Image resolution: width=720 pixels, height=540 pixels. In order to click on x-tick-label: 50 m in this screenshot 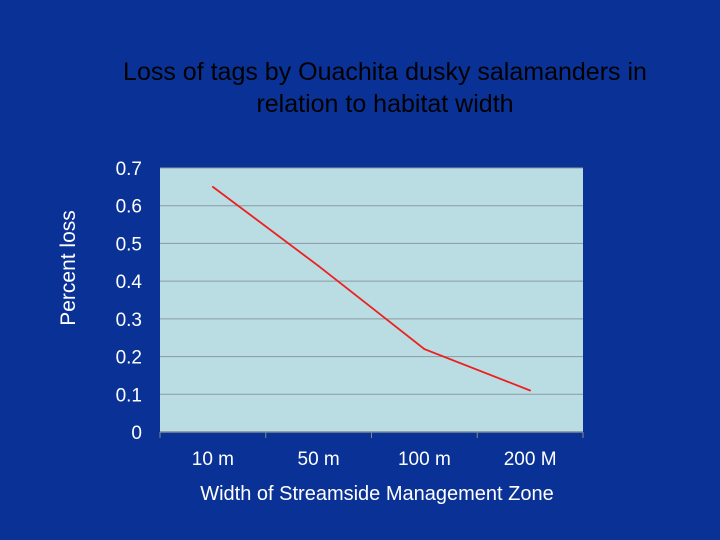, I will do `click(319, 459)`.